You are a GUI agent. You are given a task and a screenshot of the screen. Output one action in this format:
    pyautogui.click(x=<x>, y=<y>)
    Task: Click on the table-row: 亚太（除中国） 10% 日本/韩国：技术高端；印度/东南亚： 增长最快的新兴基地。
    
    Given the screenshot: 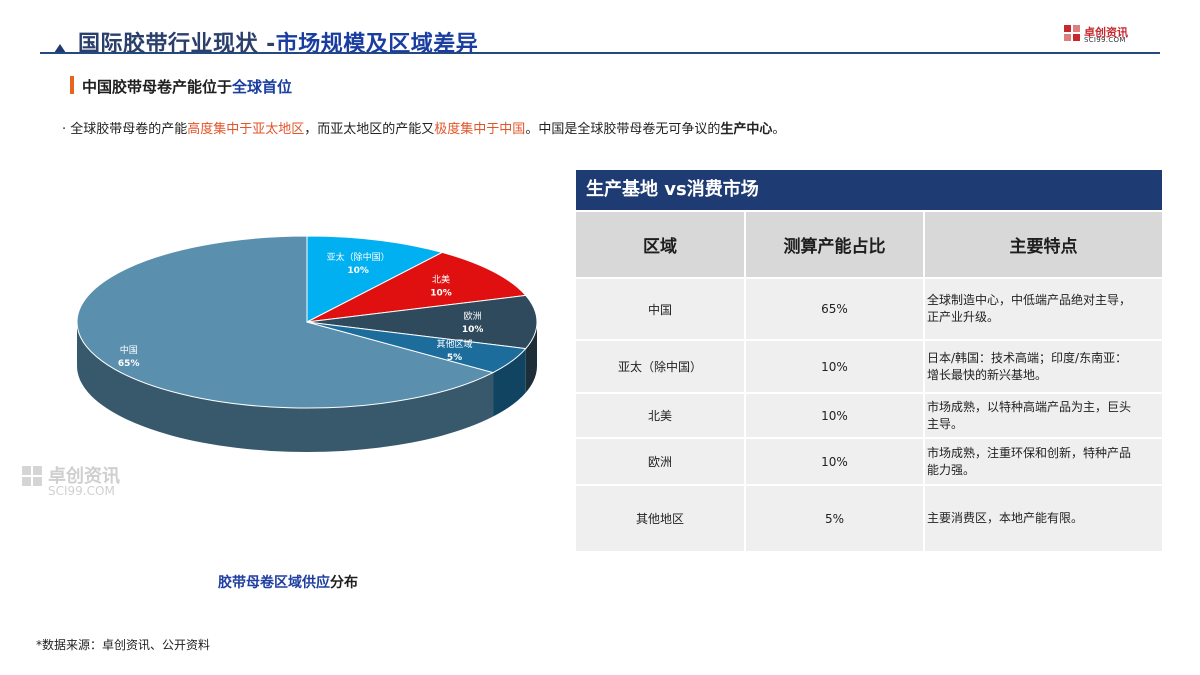 What is the action you would take?
    pyautogui.click(x=869, y=367)
    